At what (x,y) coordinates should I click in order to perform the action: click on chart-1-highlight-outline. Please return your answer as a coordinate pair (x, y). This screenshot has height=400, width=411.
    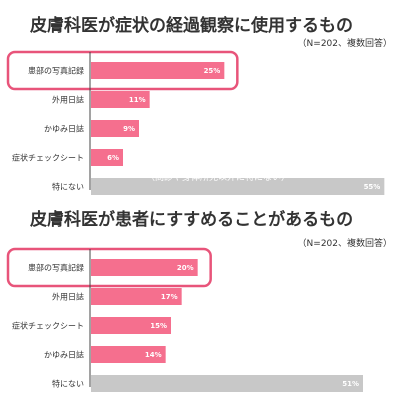
    Looking at the image, I should click on (122, 70).